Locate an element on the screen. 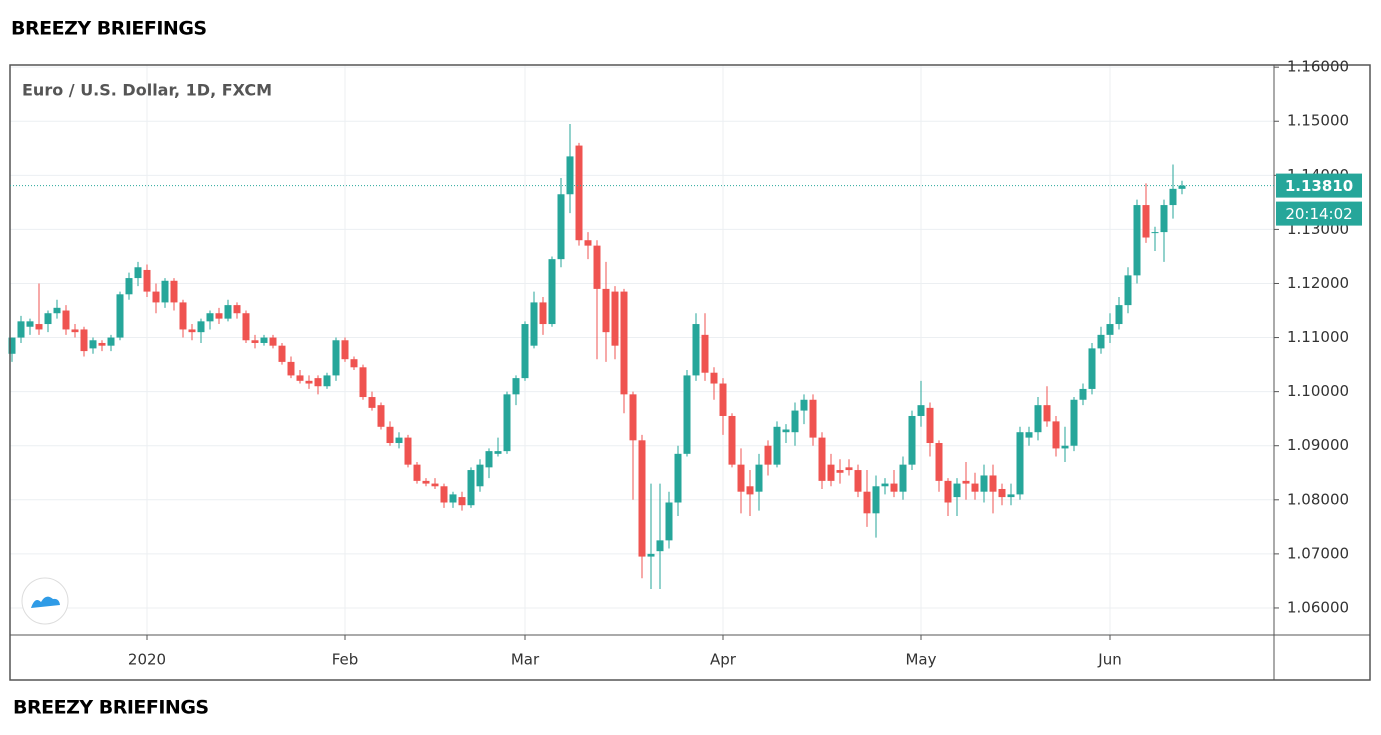 This screenshot has width=1381, height=735. footer: BREEZY BRIEFINGS is located at coordinates (111, 708).